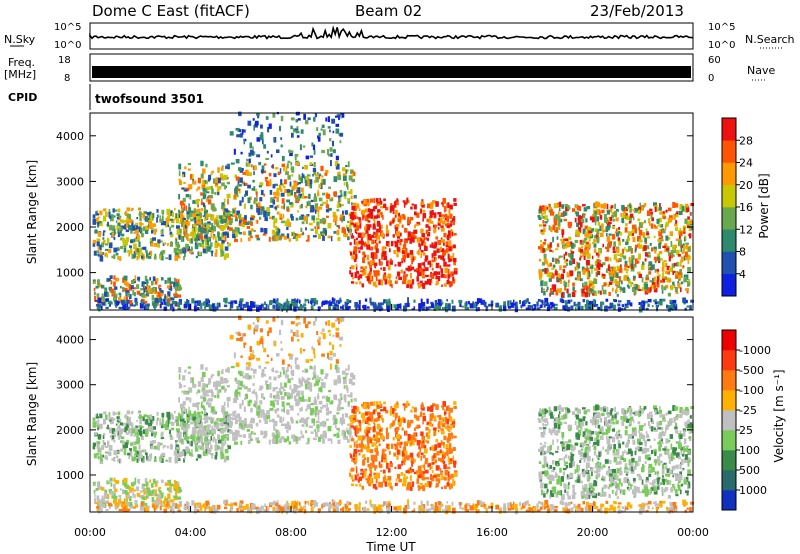 The width and height of the screenshot is (800, 554). What do you see at coordinates (149, 99) in the screenshot?
I see `cpid-program: twofsound 3501` at bounding box center [149, 99].